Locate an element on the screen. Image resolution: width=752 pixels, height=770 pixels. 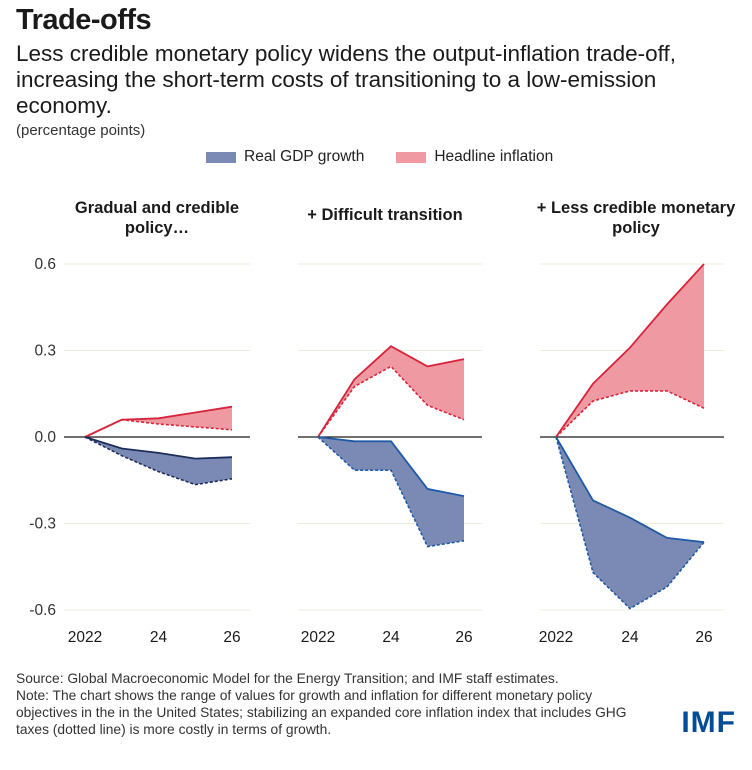
units-label: (percentage points) is located at coordinates (81, 130).